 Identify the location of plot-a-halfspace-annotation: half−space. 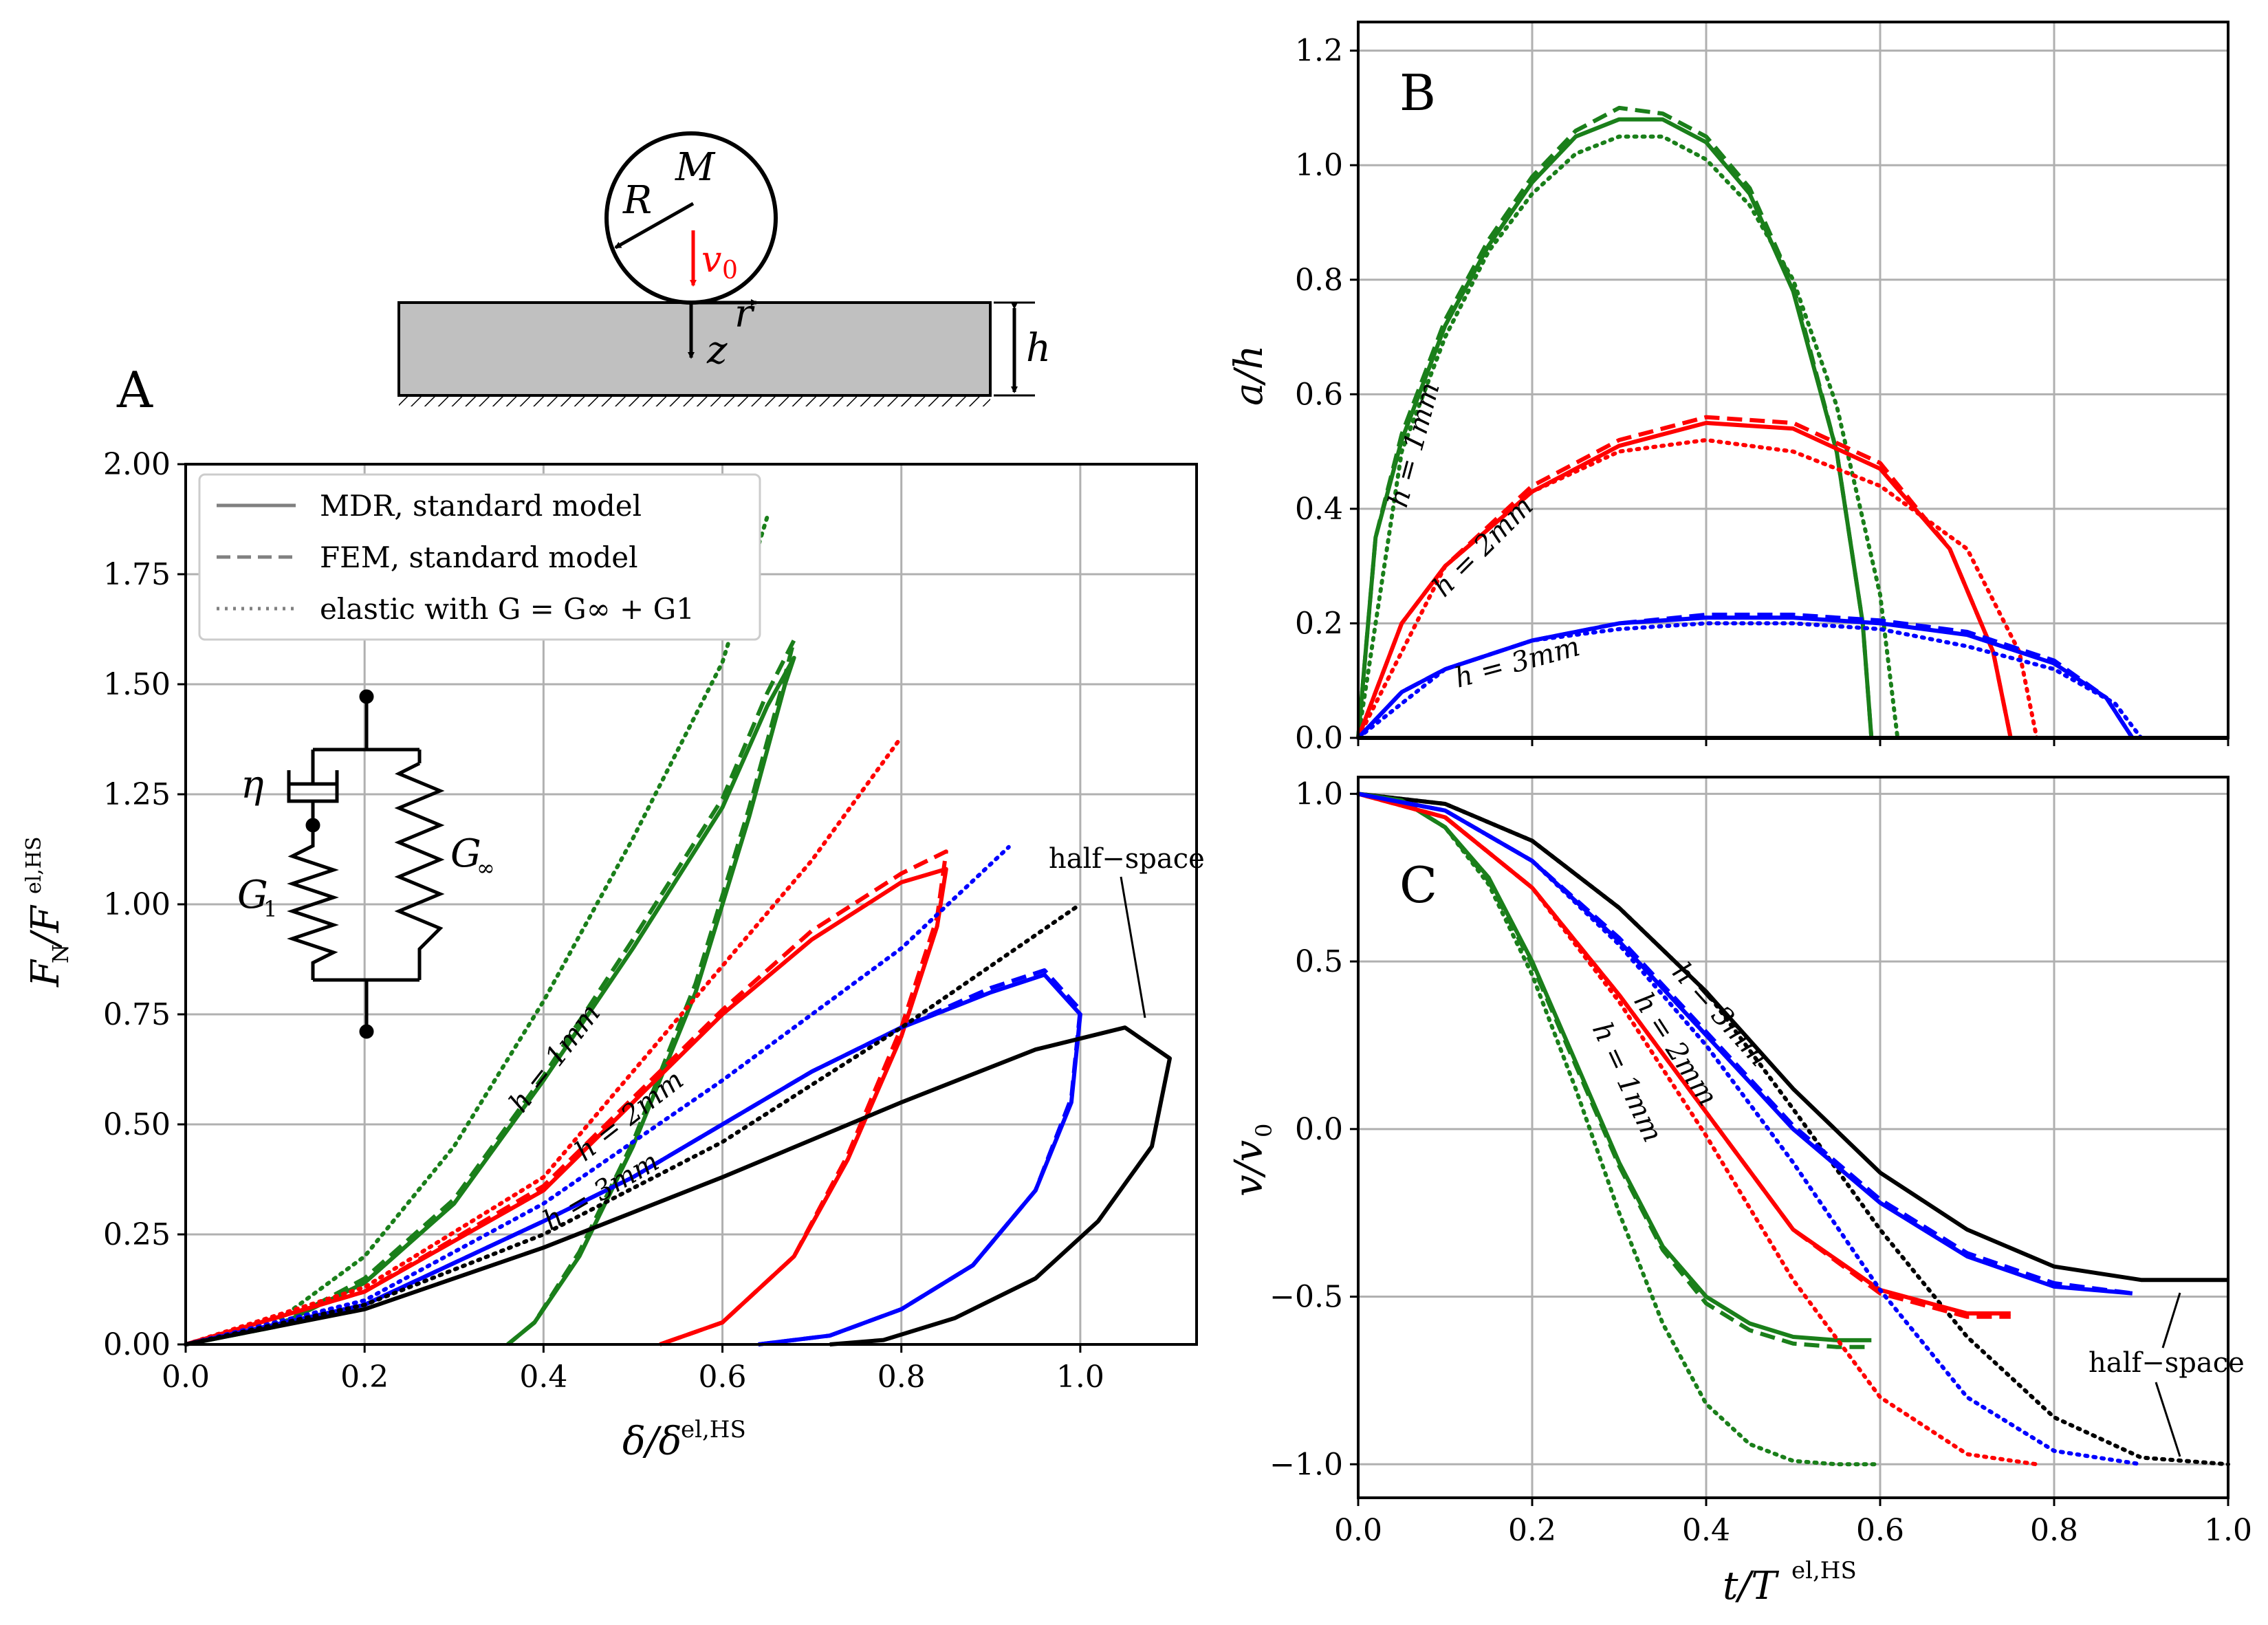
(1127, 859).